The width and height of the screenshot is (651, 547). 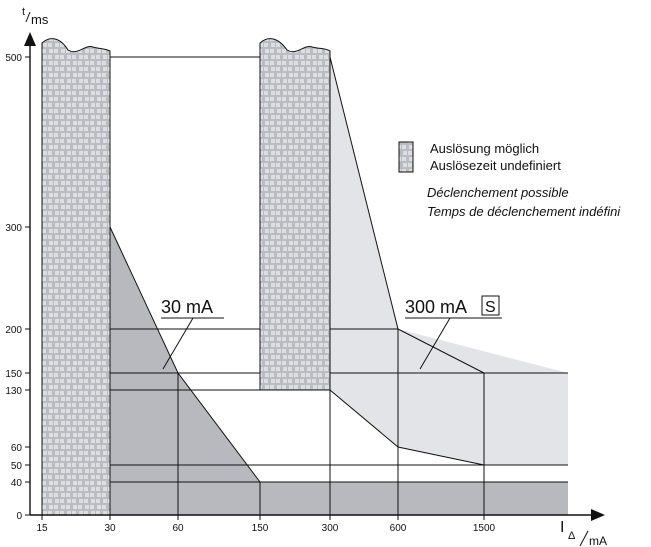 What do you see at coordinates (110, 528) in the screenshot?
I see `x-tick-label: 30` at bounding box center [110, 528].